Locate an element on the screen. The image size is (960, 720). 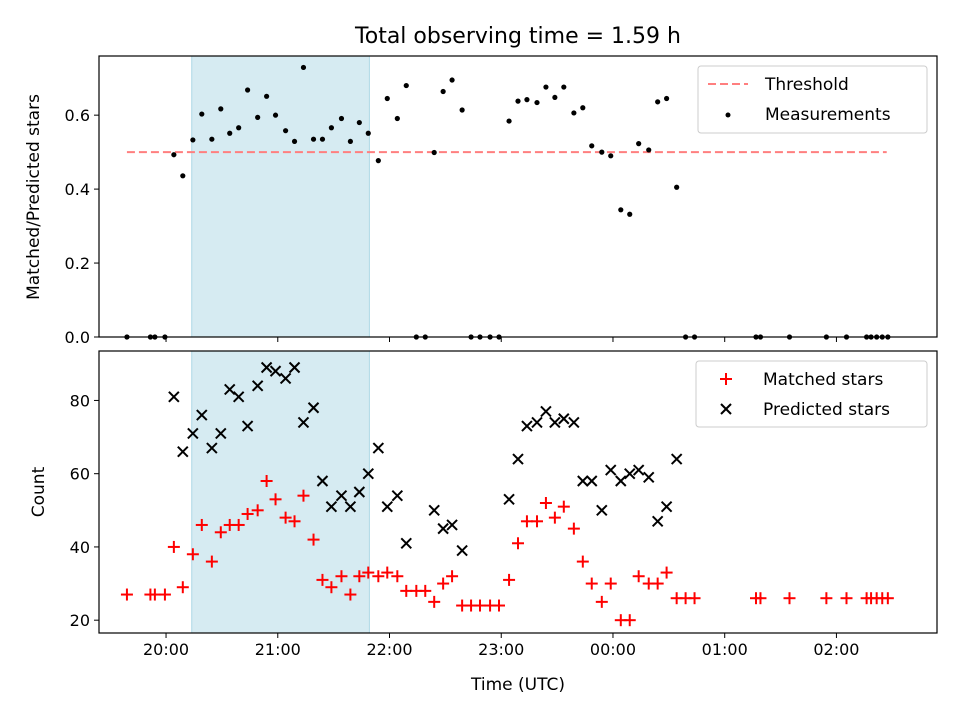
top-observing-span is located at coordinates (280, 196).